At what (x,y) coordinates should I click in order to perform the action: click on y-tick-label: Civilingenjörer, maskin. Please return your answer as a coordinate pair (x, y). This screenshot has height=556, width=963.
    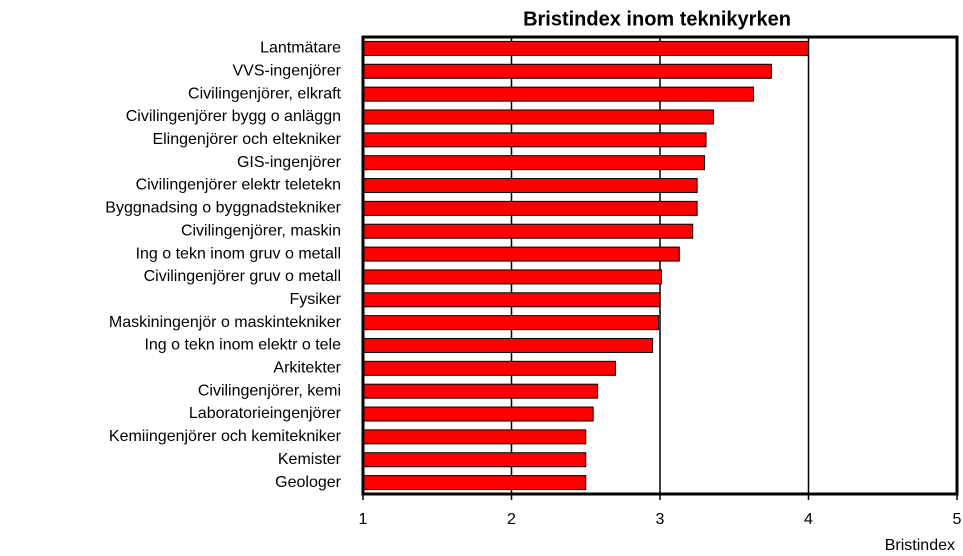
    Looking at the image, I should click on (261, 230).